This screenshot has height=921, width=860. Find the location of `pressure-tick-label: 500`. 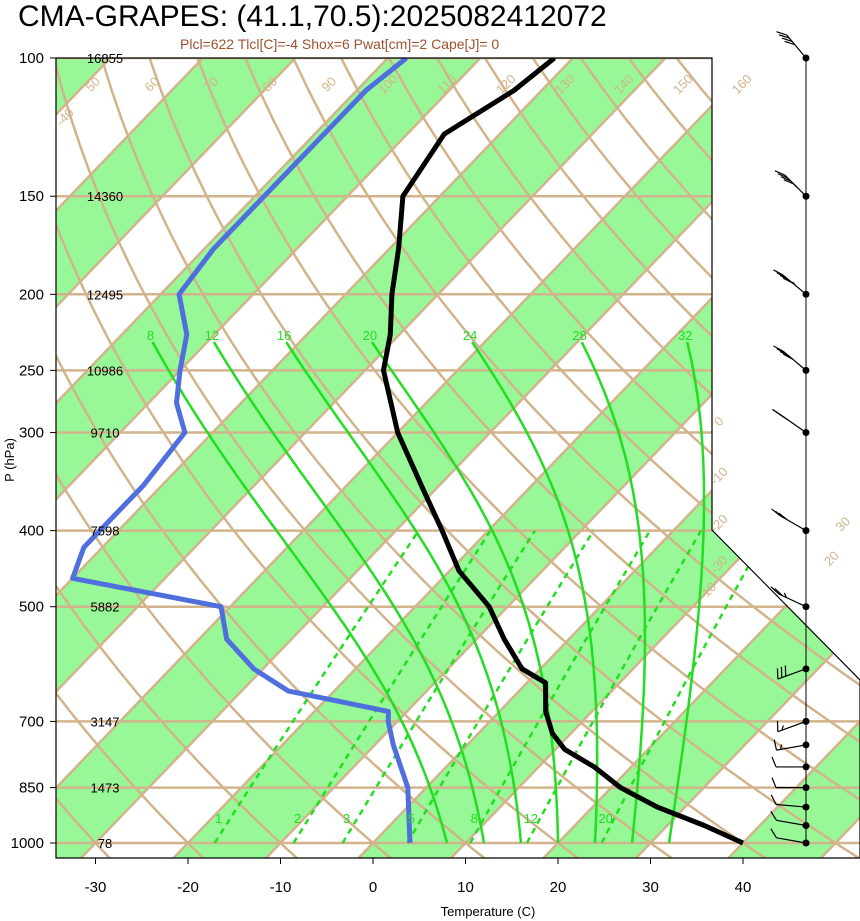

pressure-tick-label: 500 is located at coordinates (31, 607).